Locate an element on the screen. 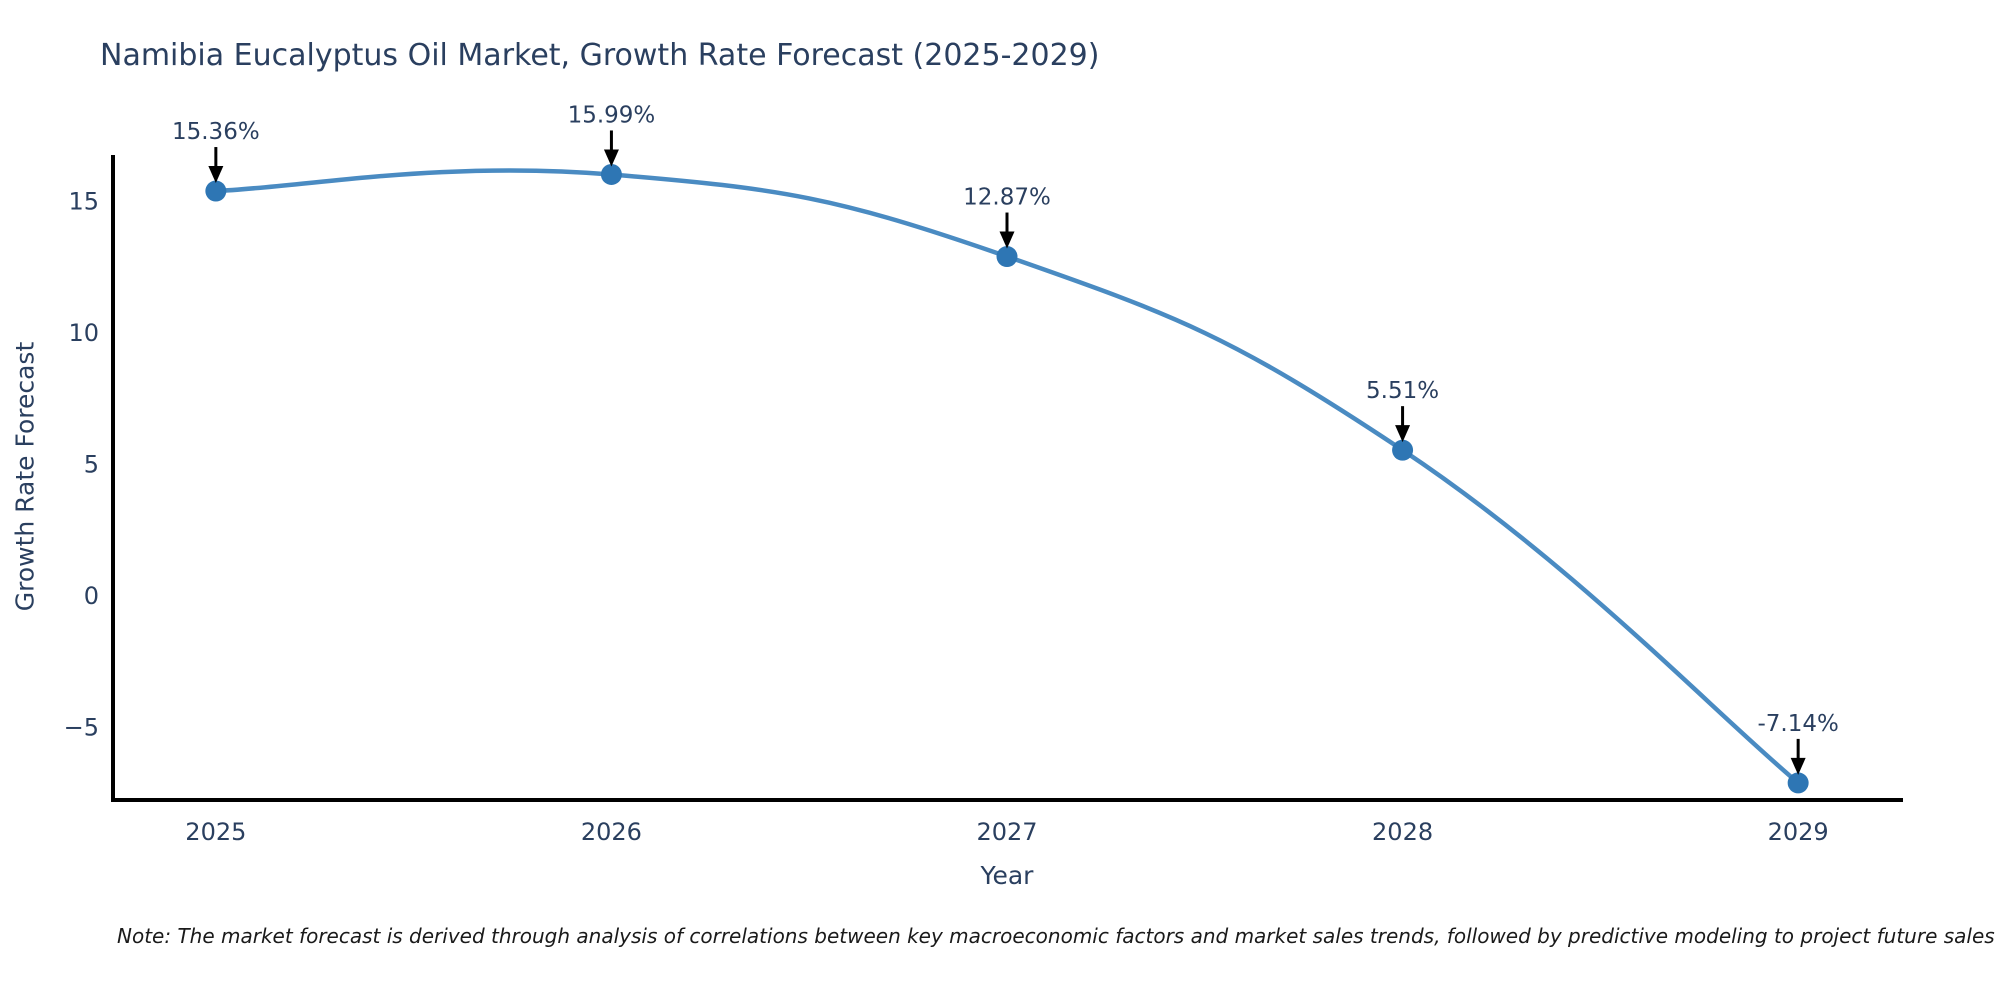 The image size is (2000, 1000). annotation-label-2025: 15.36% is located at coordinates (216, 132).